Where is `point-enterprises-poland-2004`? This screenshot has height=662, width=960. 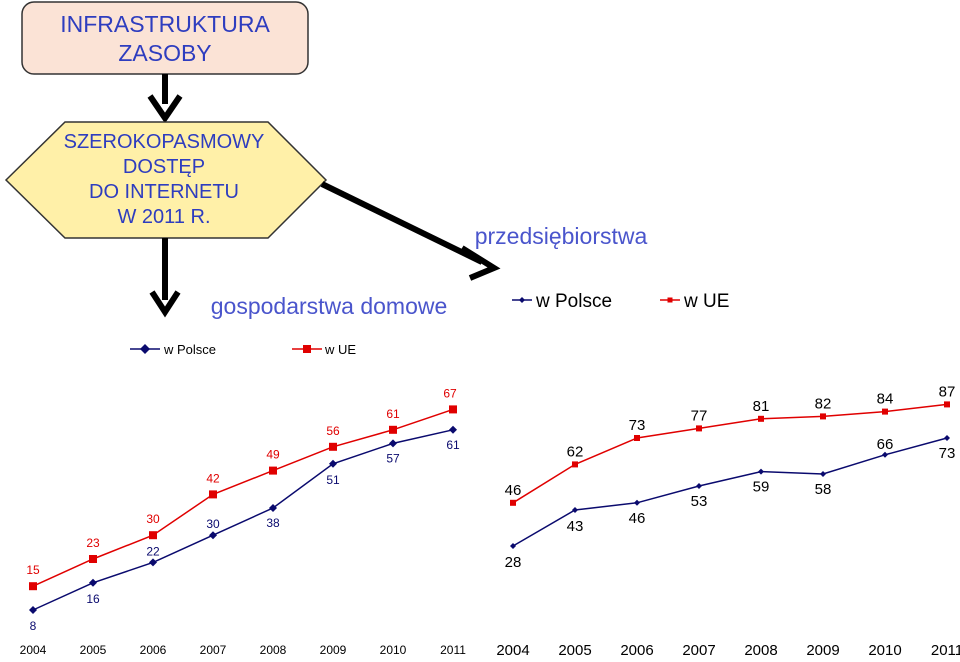 point-enterprises-poland-2004 is located at coordinates (513, 546).